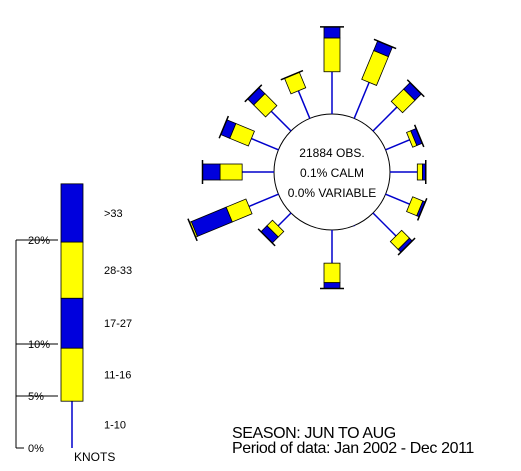 The height and width of the screenshot is (471, 521). Describe the element at coordinates (94, 457) in the screenshot. I see `legend-unit-label: KNOTS` at that location.